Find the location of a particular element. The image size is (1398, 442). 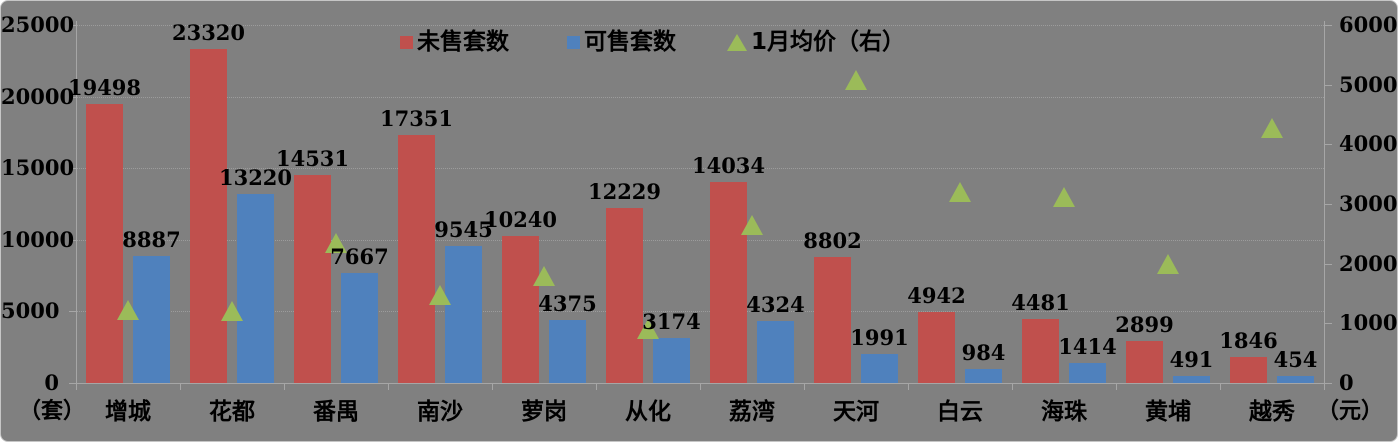

category-label: 从化 is located at coordinates (648, 412).